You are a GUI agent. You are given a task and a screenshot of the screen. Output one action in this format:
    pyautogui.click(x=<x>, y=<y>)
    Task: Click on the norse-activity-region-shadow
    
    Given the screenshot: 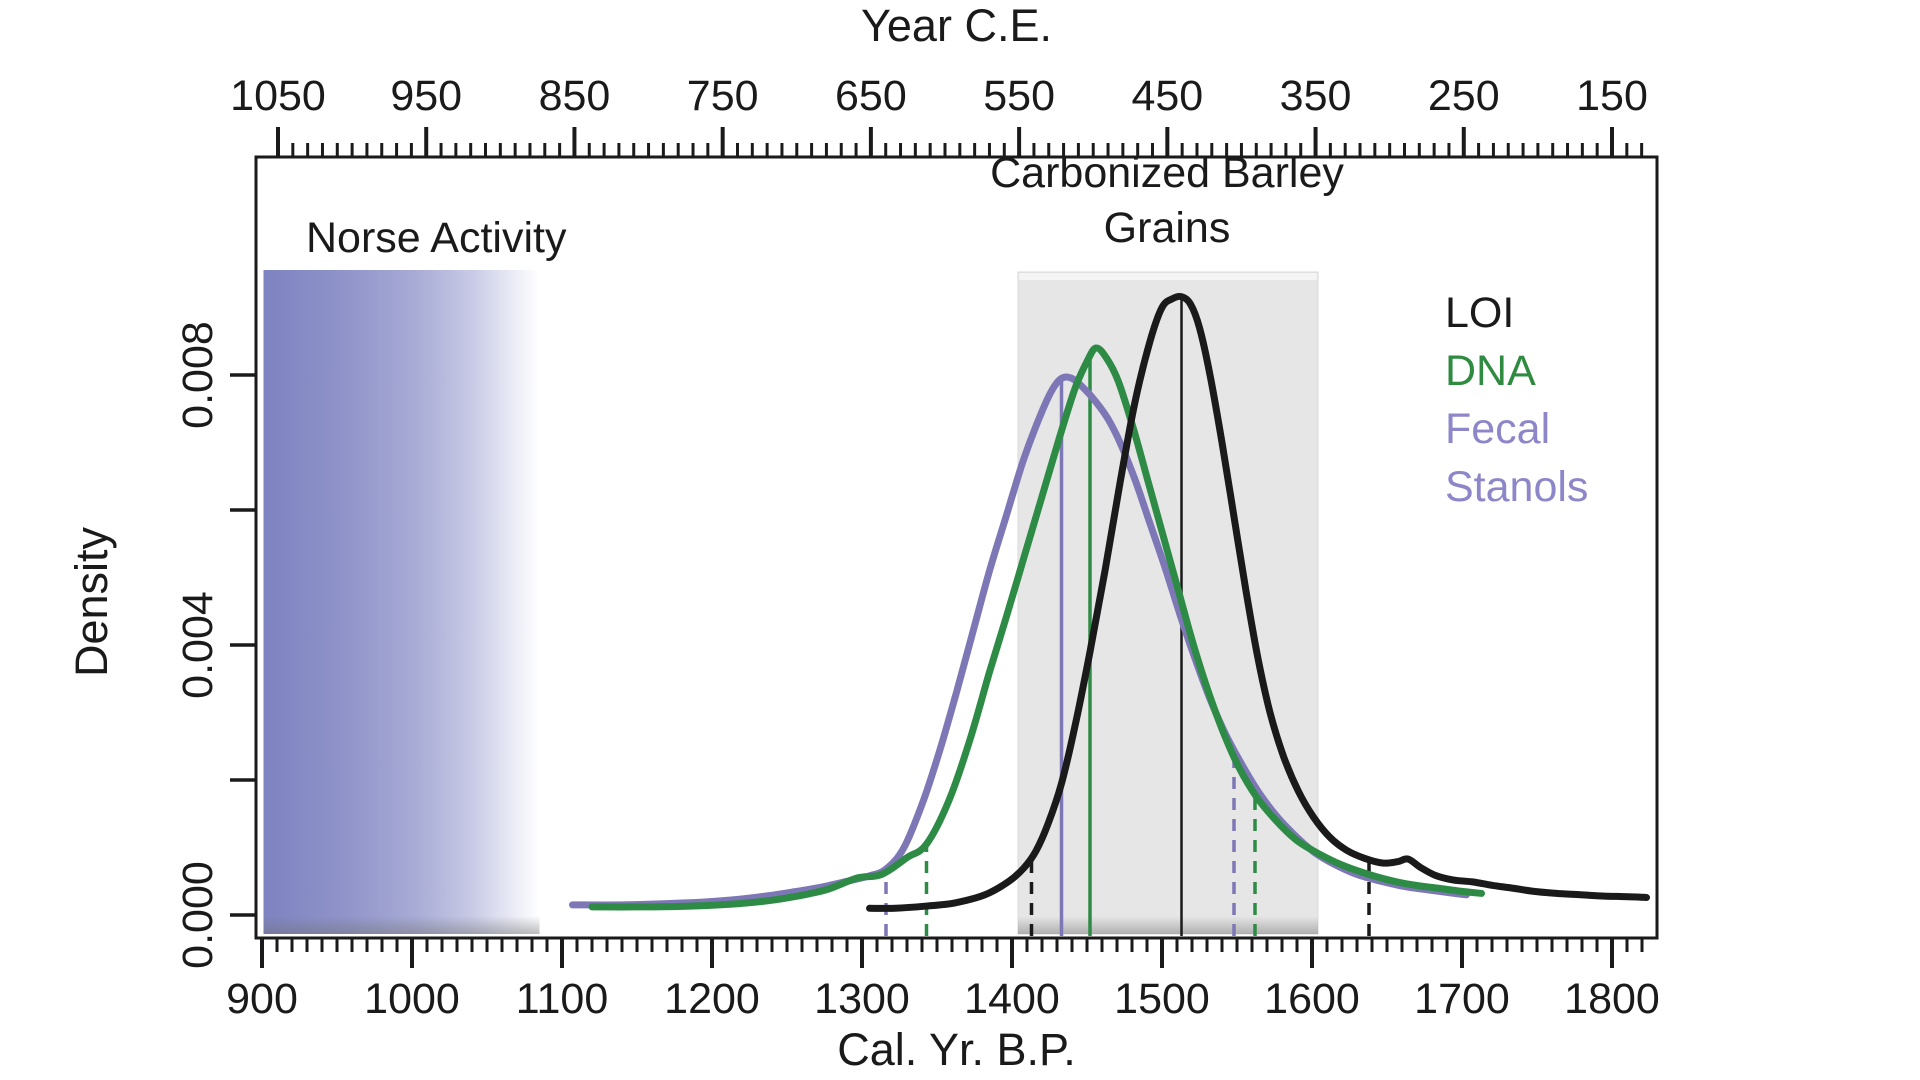 What is the action you would take?
    pyautogui.click(x=401, y=925)
    